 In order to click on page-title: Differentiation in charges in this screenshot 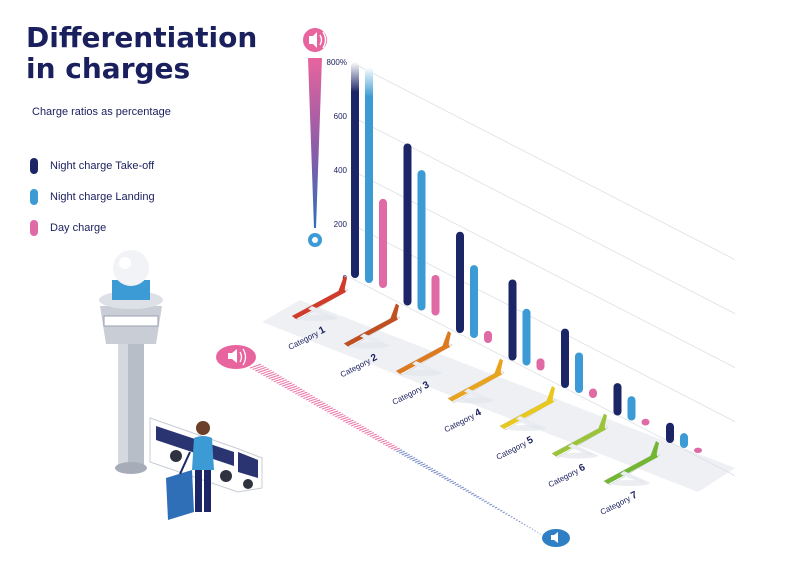, I will do `click(156, 53)`.